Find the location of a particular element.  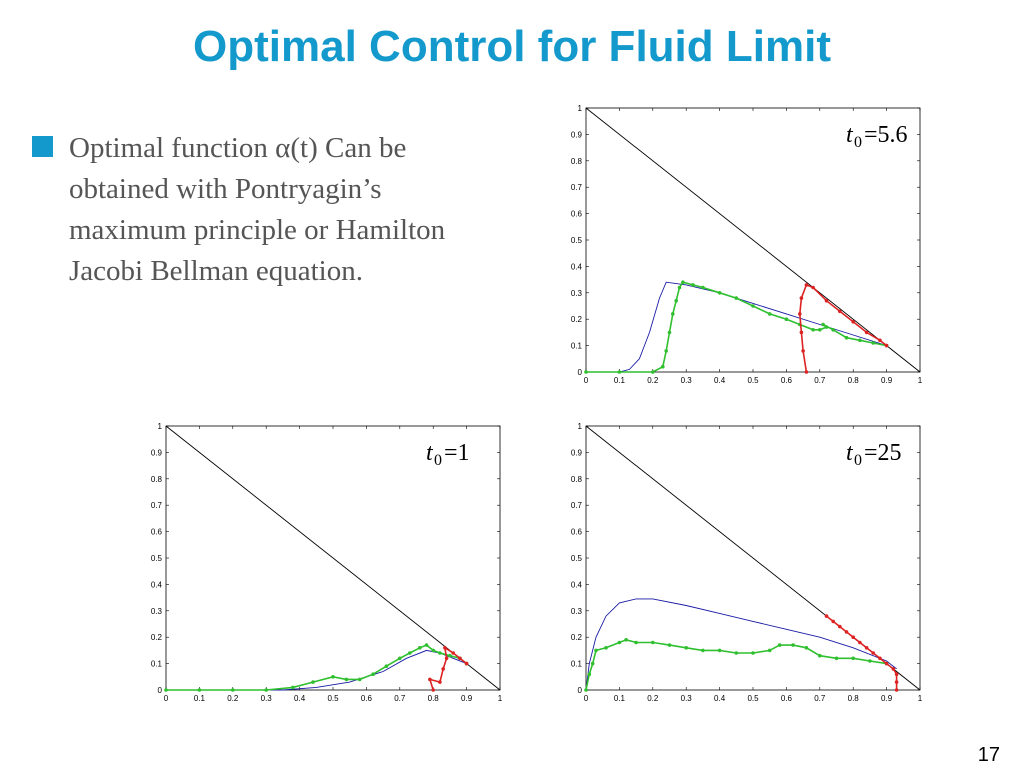

x-tick-label: 0.6 is located at coordinates (367, 698).